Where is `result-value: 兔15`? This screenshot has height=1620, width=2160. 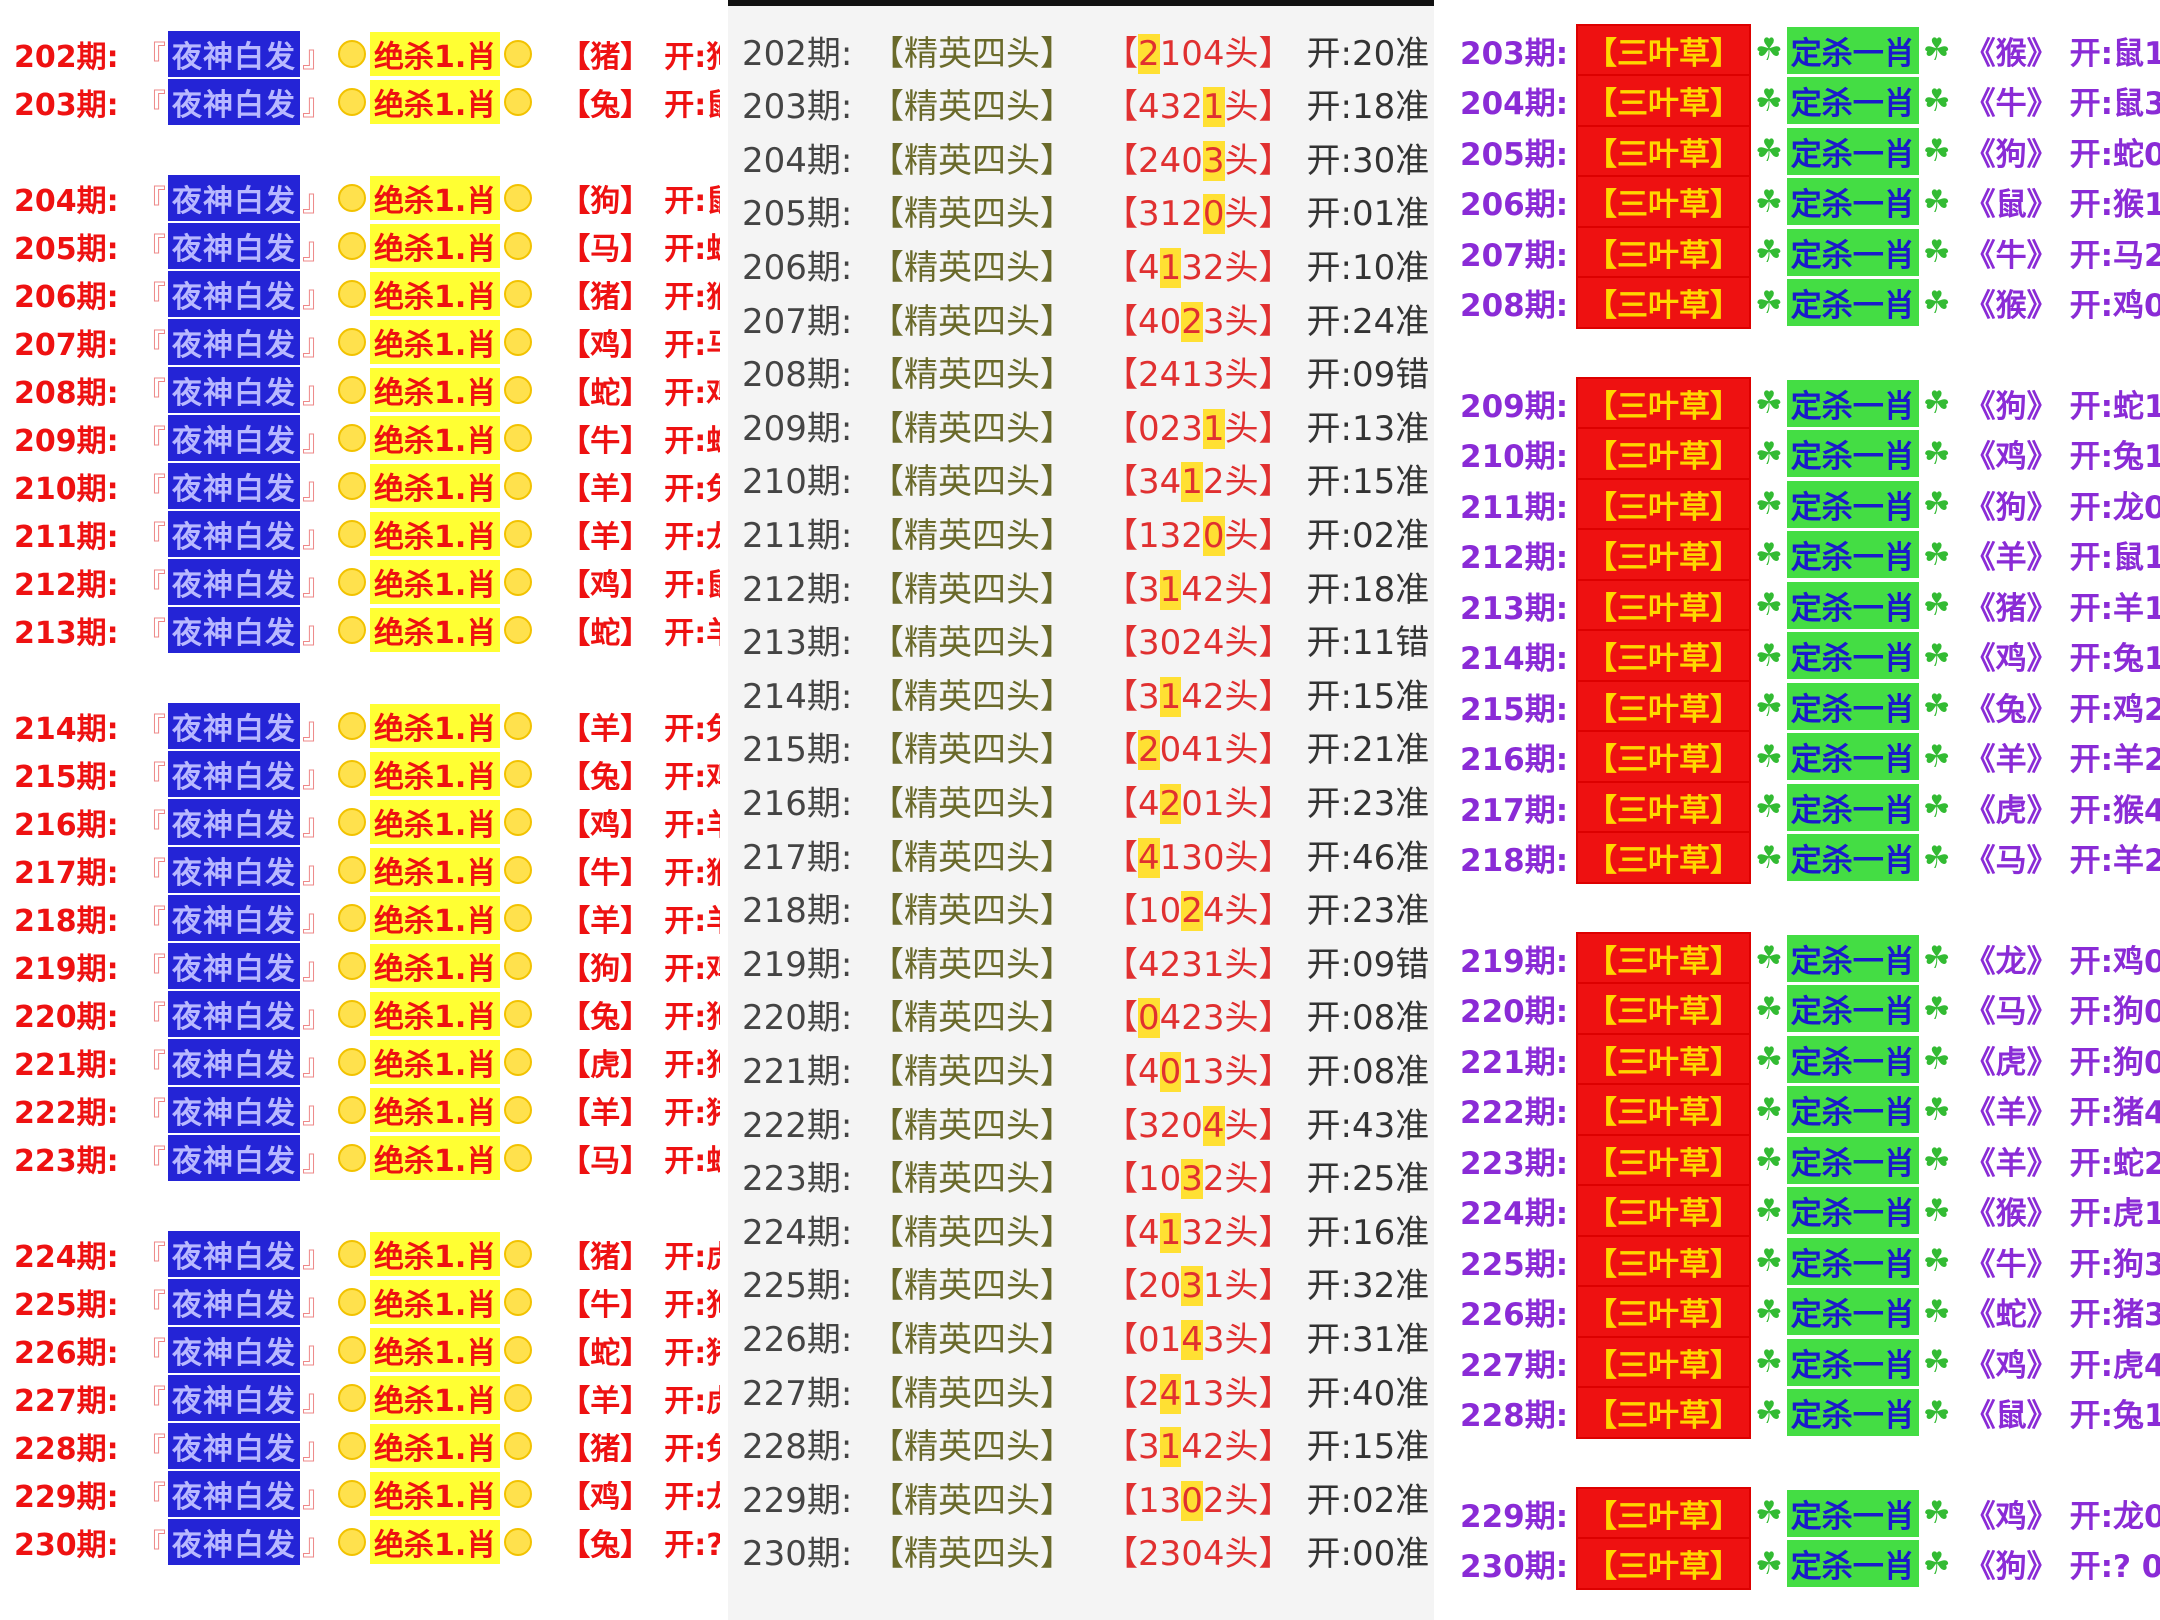 result-value: 兔15 is located at coordinates (713, 729).